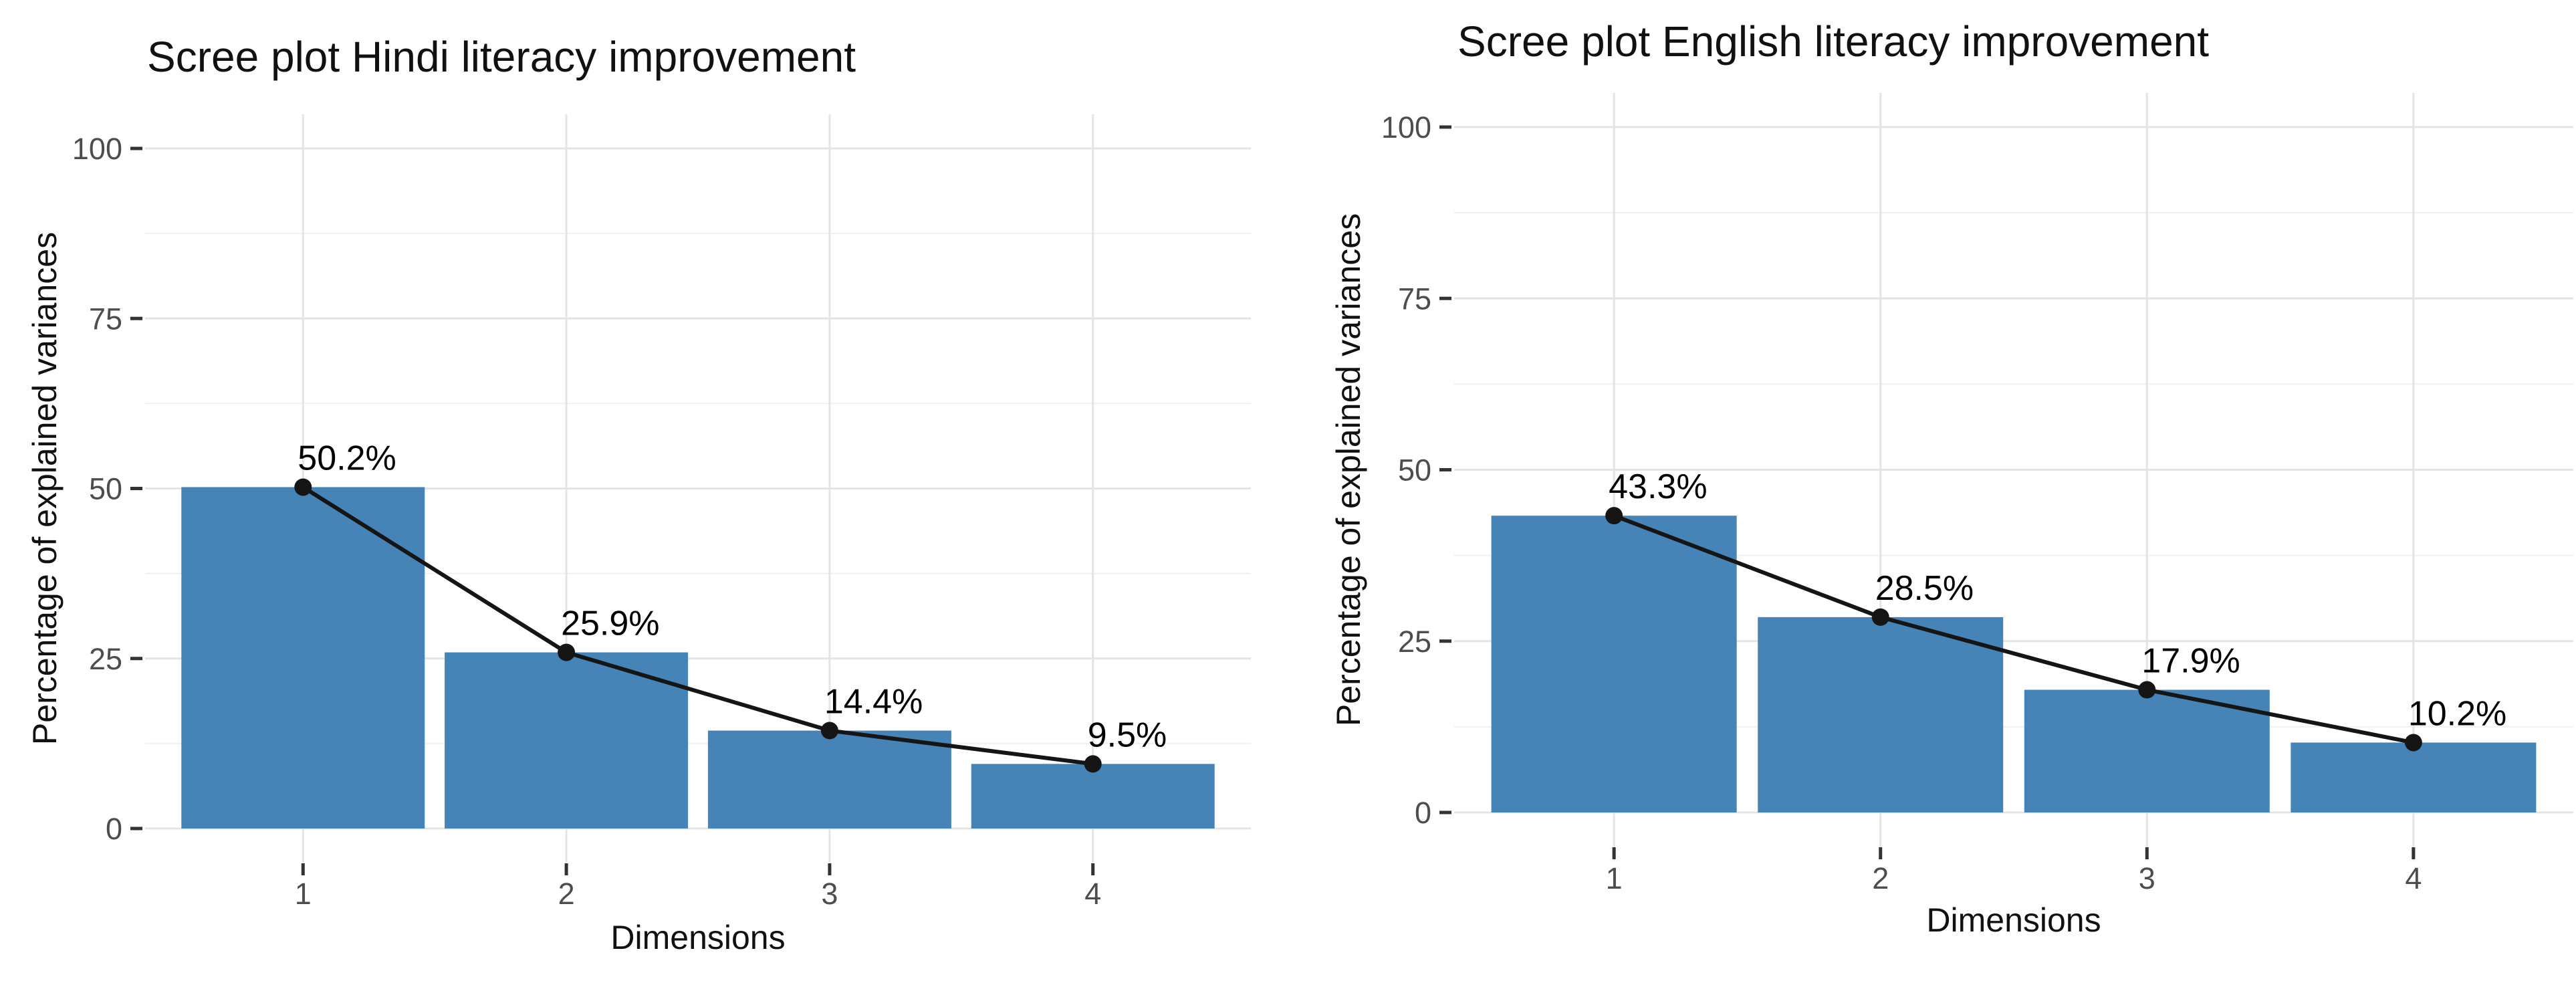 This screenshot has height=987, width=2576. What do you see at coordinates (347, 458) in the screenshot?
I see `data-label: 50.2%` at bounding box center [347, 458].